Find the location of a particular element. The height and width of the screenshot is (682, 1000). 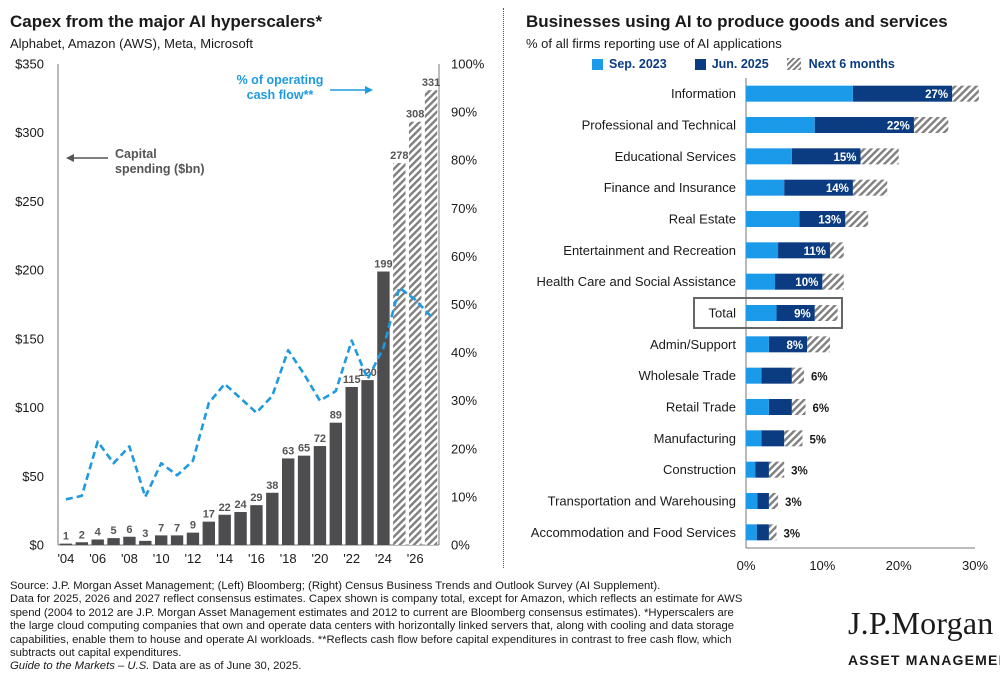

y-right-tick-label: 100% is located at coordinates (468, 64).